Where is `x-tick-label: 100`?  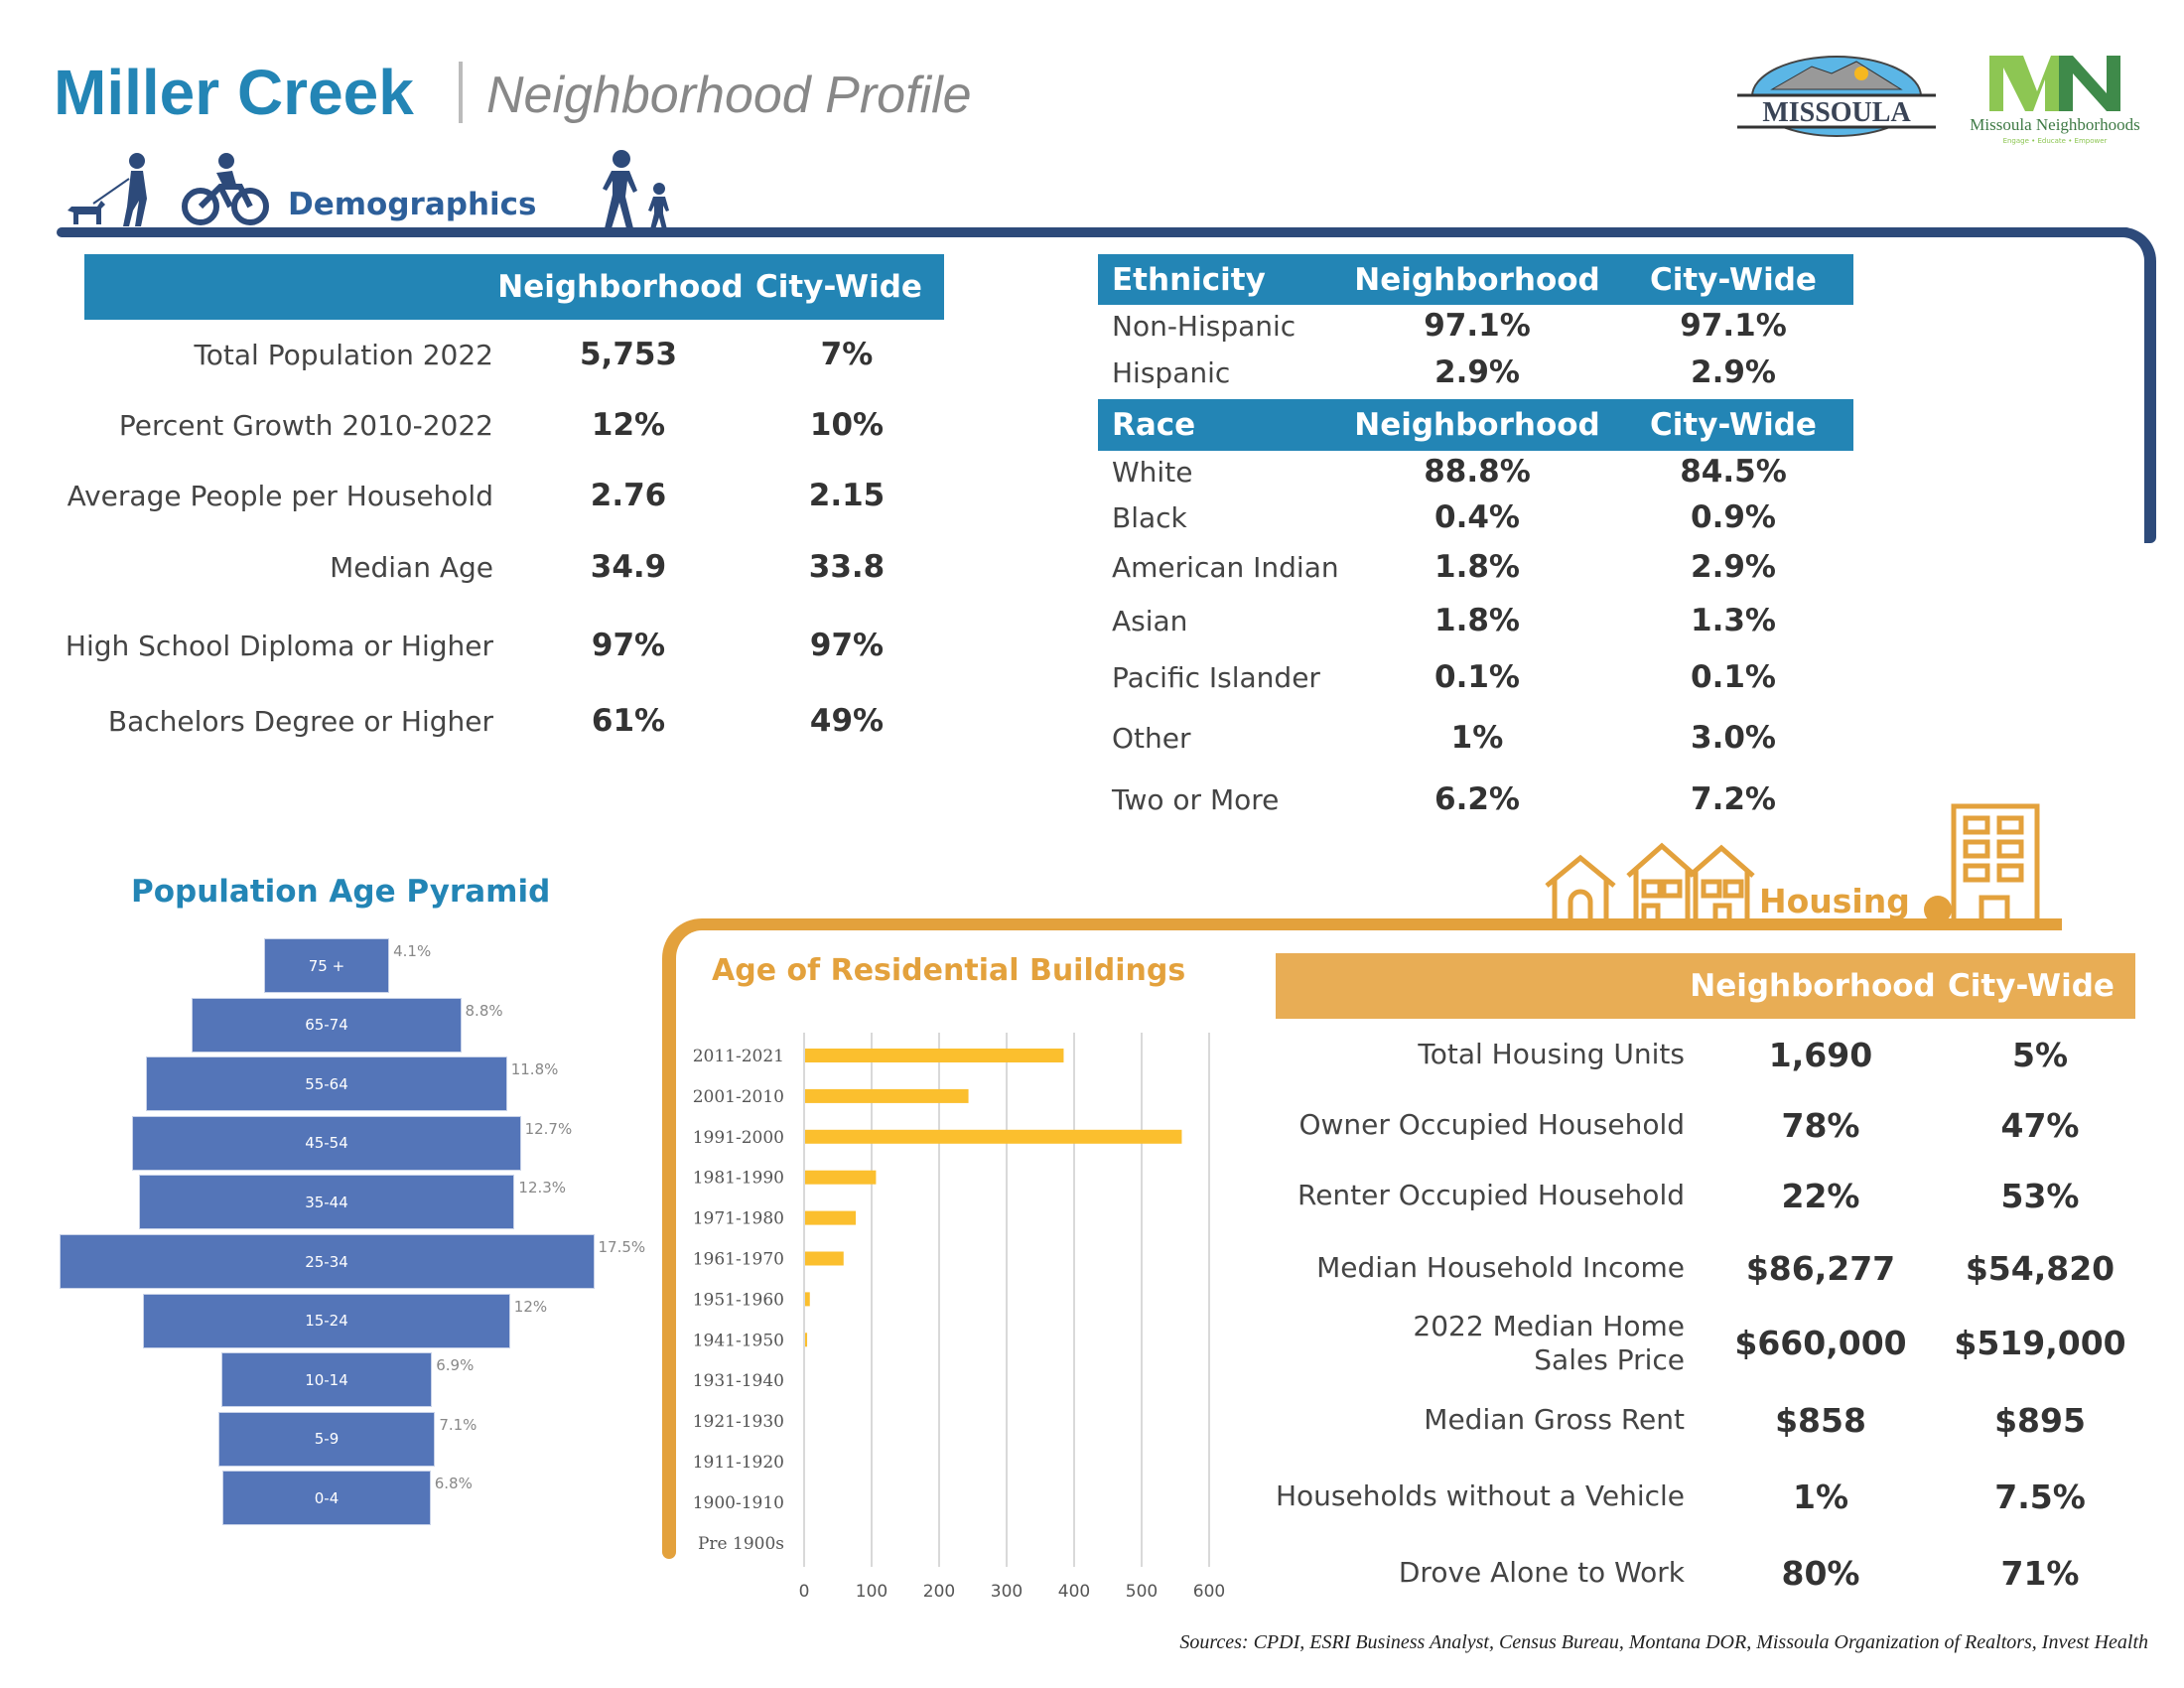 x-tick-label: 100 is located at coordinates (871, 1592).